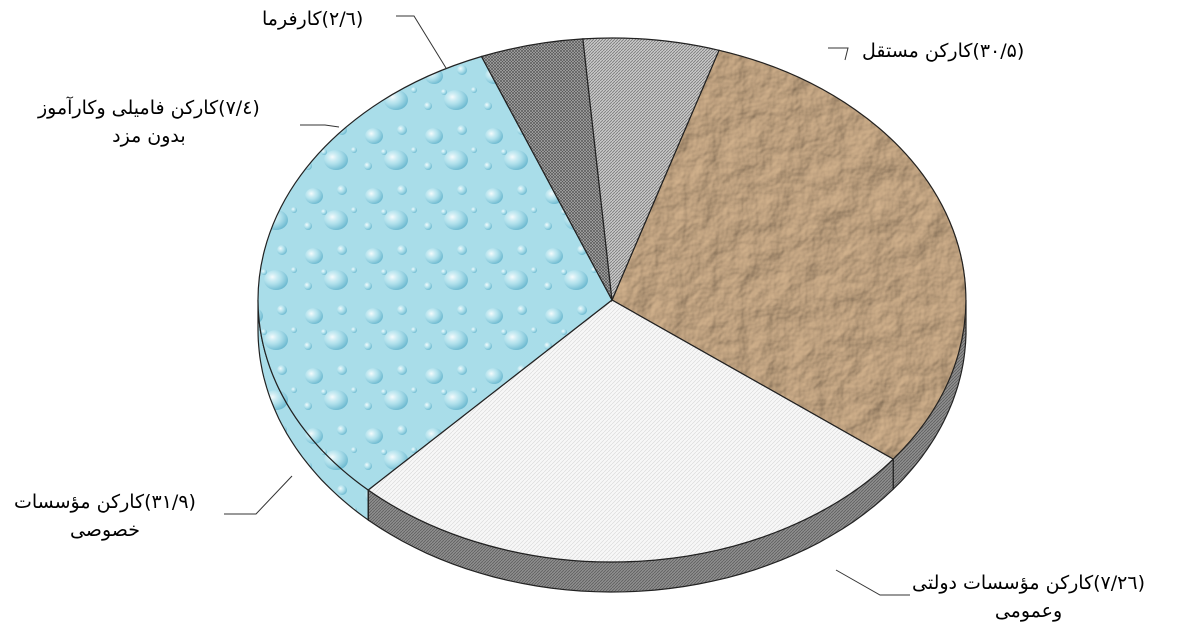 The height and width of the screenshot is (636, 1185). I want to click on label-private-sector: (۳۱/۹)کارکن مؤسسات خصوصی, so click(105, 516).